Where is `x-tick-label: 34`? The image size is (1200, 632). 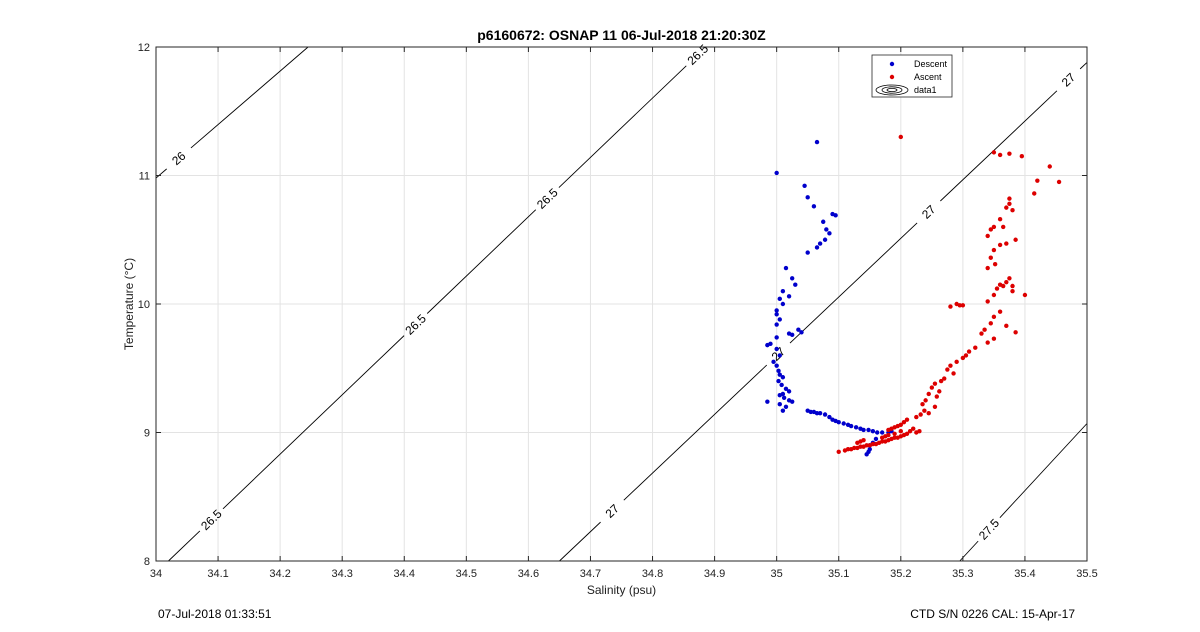 x-tick-label: 34 is located at coordinates (156, 574).